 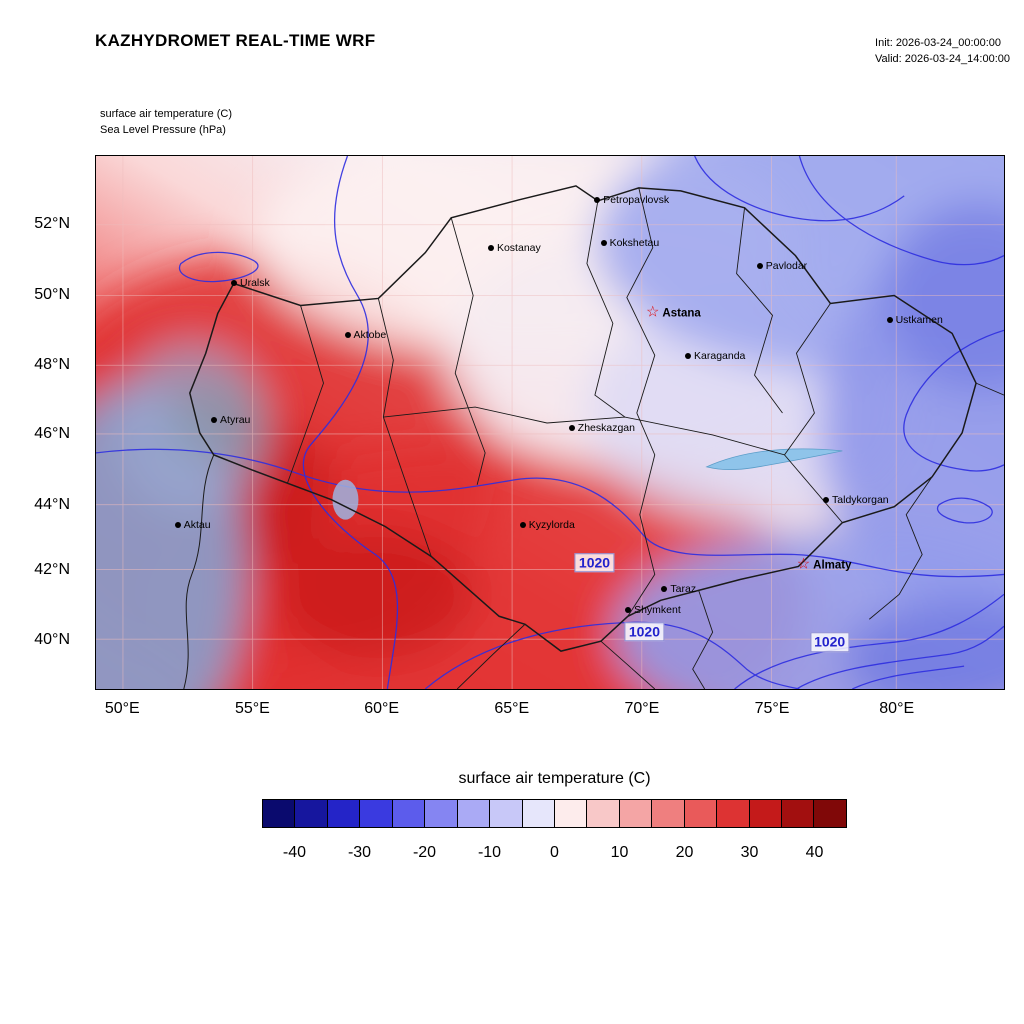 What do you see at coordinates (678, 589) in the screenshot?
I see `city-marker-taraz: Taraz` at bounding box center [678, 589].